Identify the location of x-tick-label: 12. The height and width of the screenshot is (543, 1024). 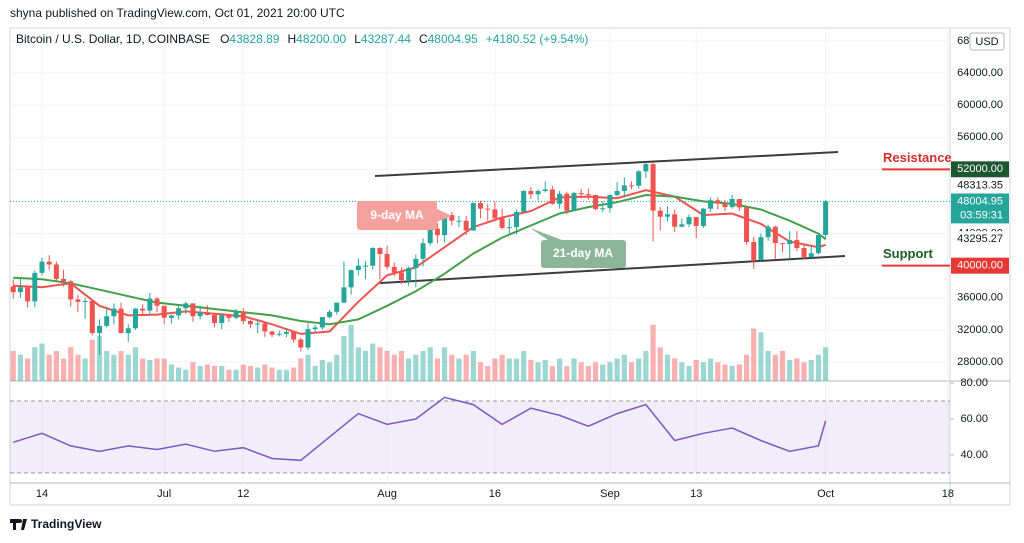
(243, 494).